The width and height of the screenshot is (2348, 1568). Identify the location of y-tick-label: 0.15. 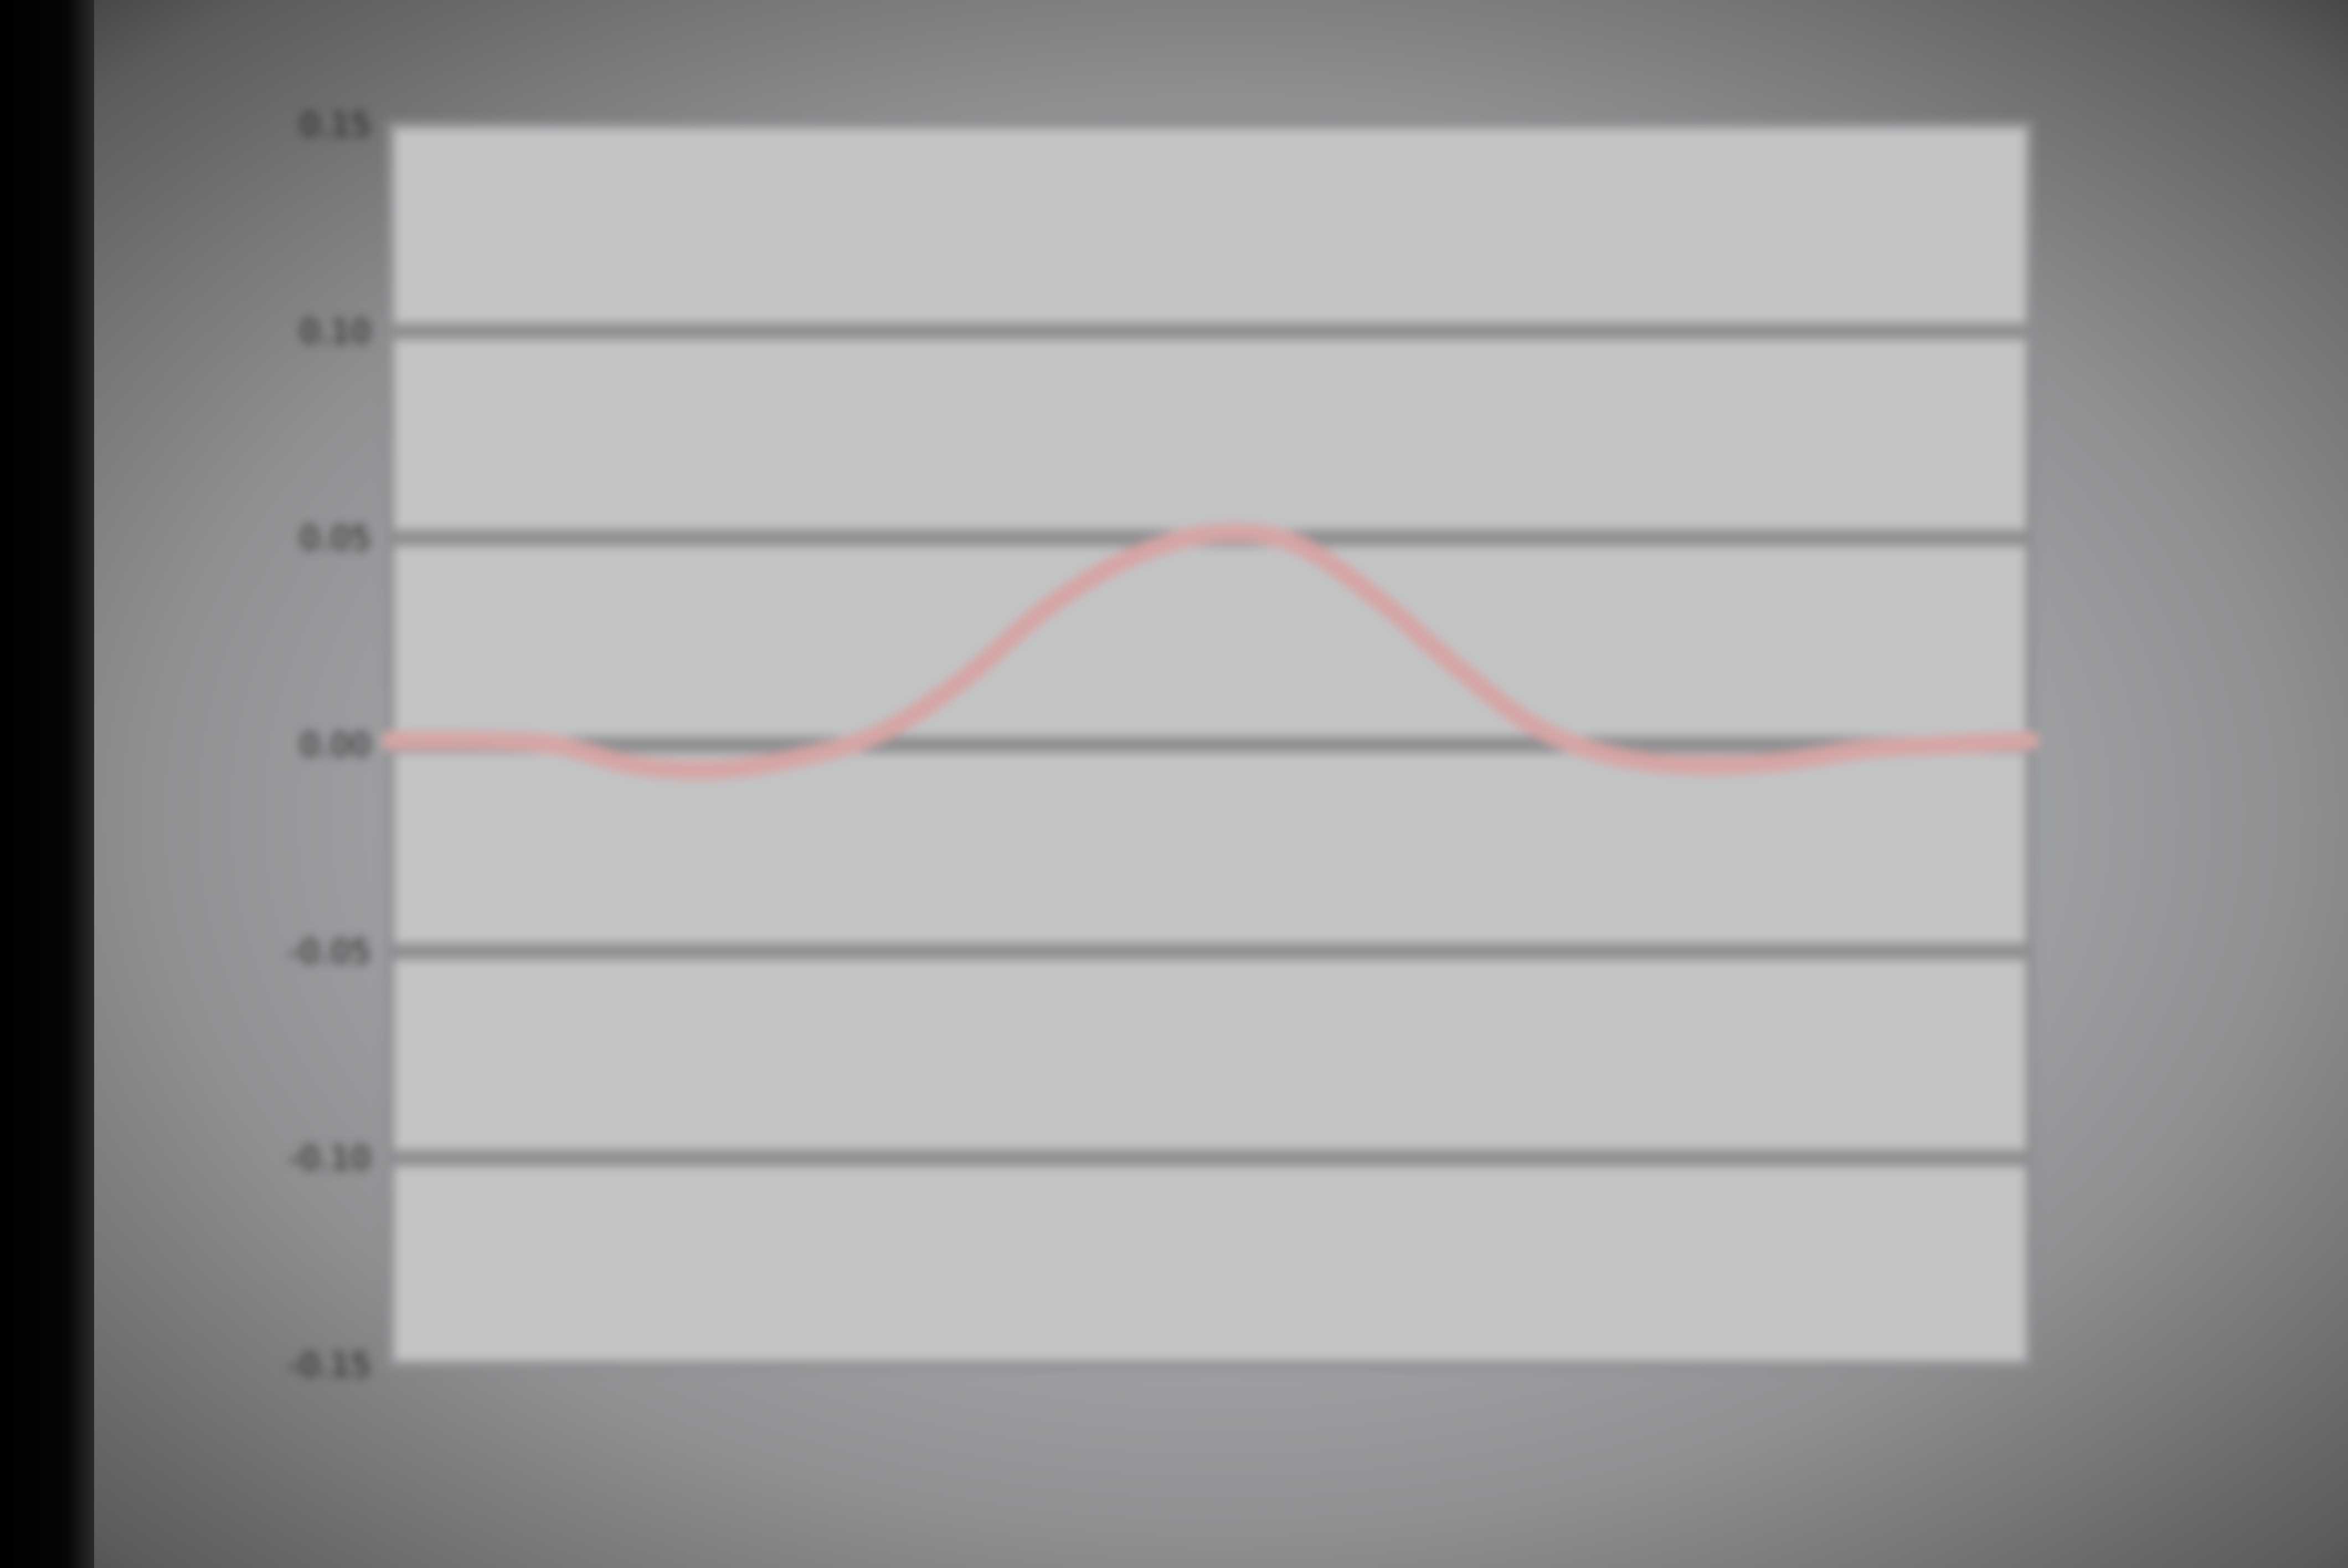
(336, 124).